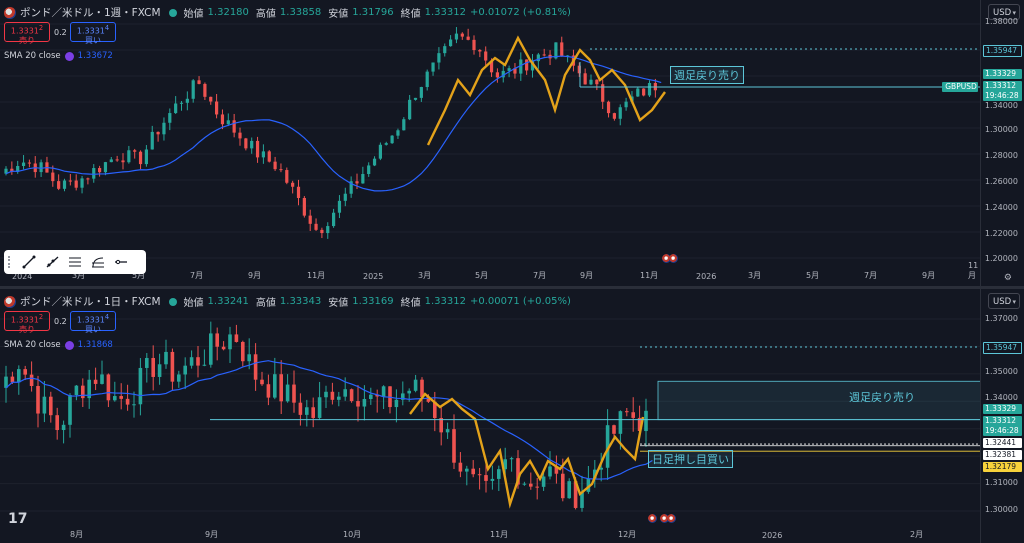 This screenshot has height=543, width=1024. What do you see at coordinates (90, 13) in the screenshot?
I see `symbol-title: ポンド／米ドル・1週・FXCM` at bounding box center [90, 13].